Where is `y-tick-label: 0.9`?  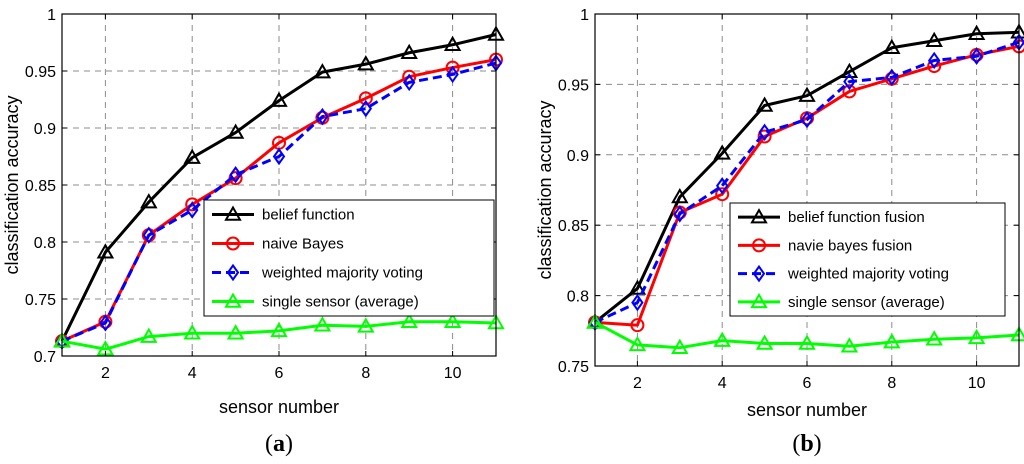 y-tick-label: 0.9 is located at coordinates (578, 156).